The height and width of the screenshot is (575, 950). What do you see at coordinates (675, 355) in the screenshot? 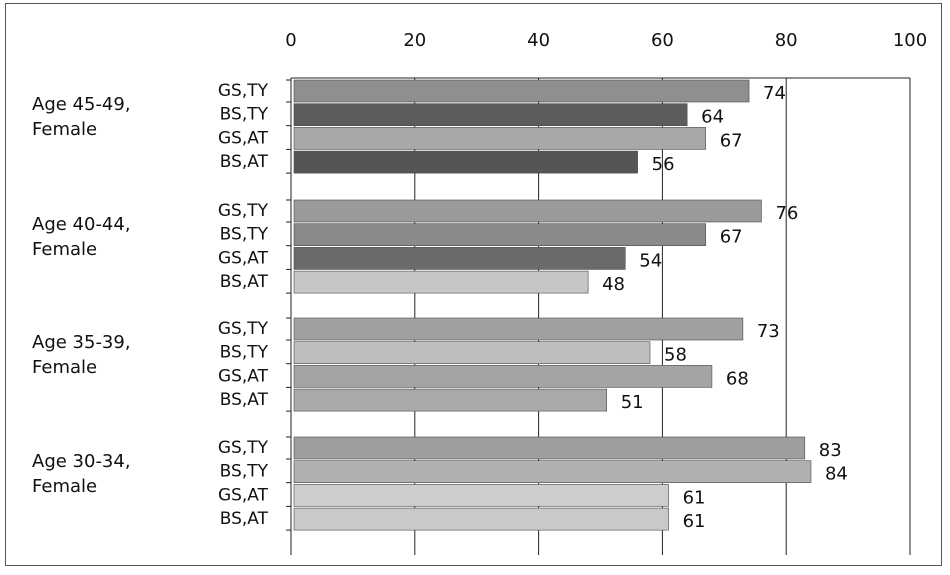
I see `data-label: 58` at bounding box center [675, 355].